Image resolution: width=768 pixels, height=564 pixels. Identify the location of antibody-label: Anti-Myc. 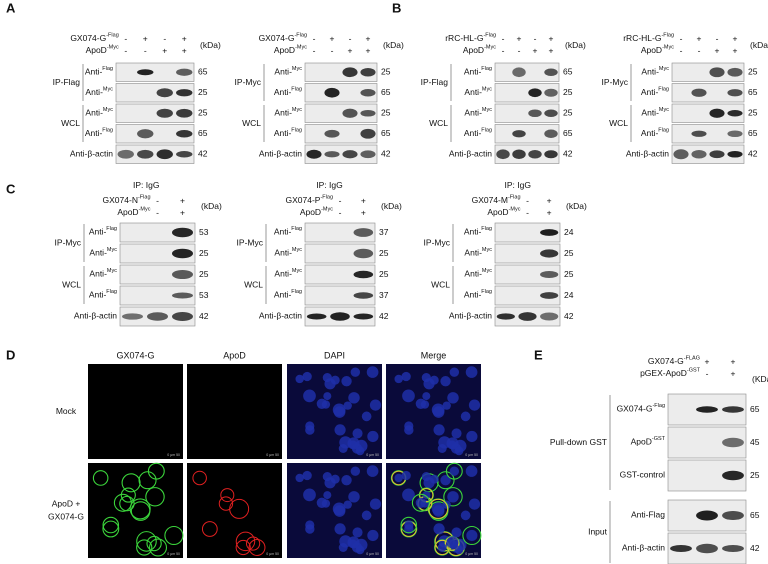
(99, 112).